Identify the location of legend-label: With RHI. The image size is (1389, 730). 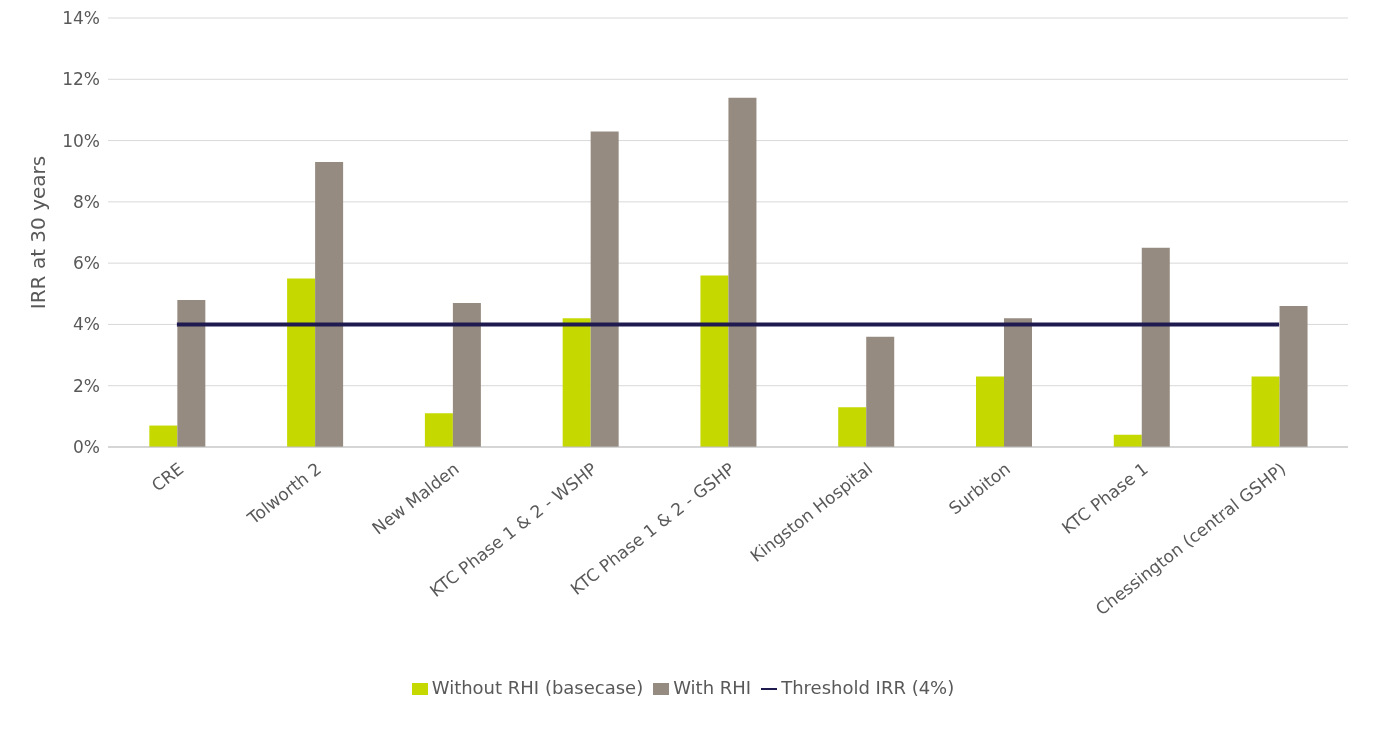
(712, 687).